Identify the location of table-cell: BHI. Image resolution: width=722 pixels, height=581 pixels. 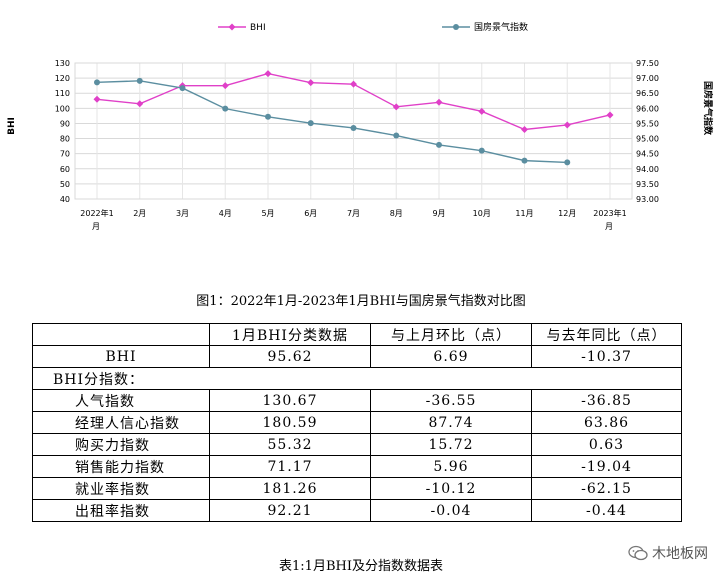
(121, 356).